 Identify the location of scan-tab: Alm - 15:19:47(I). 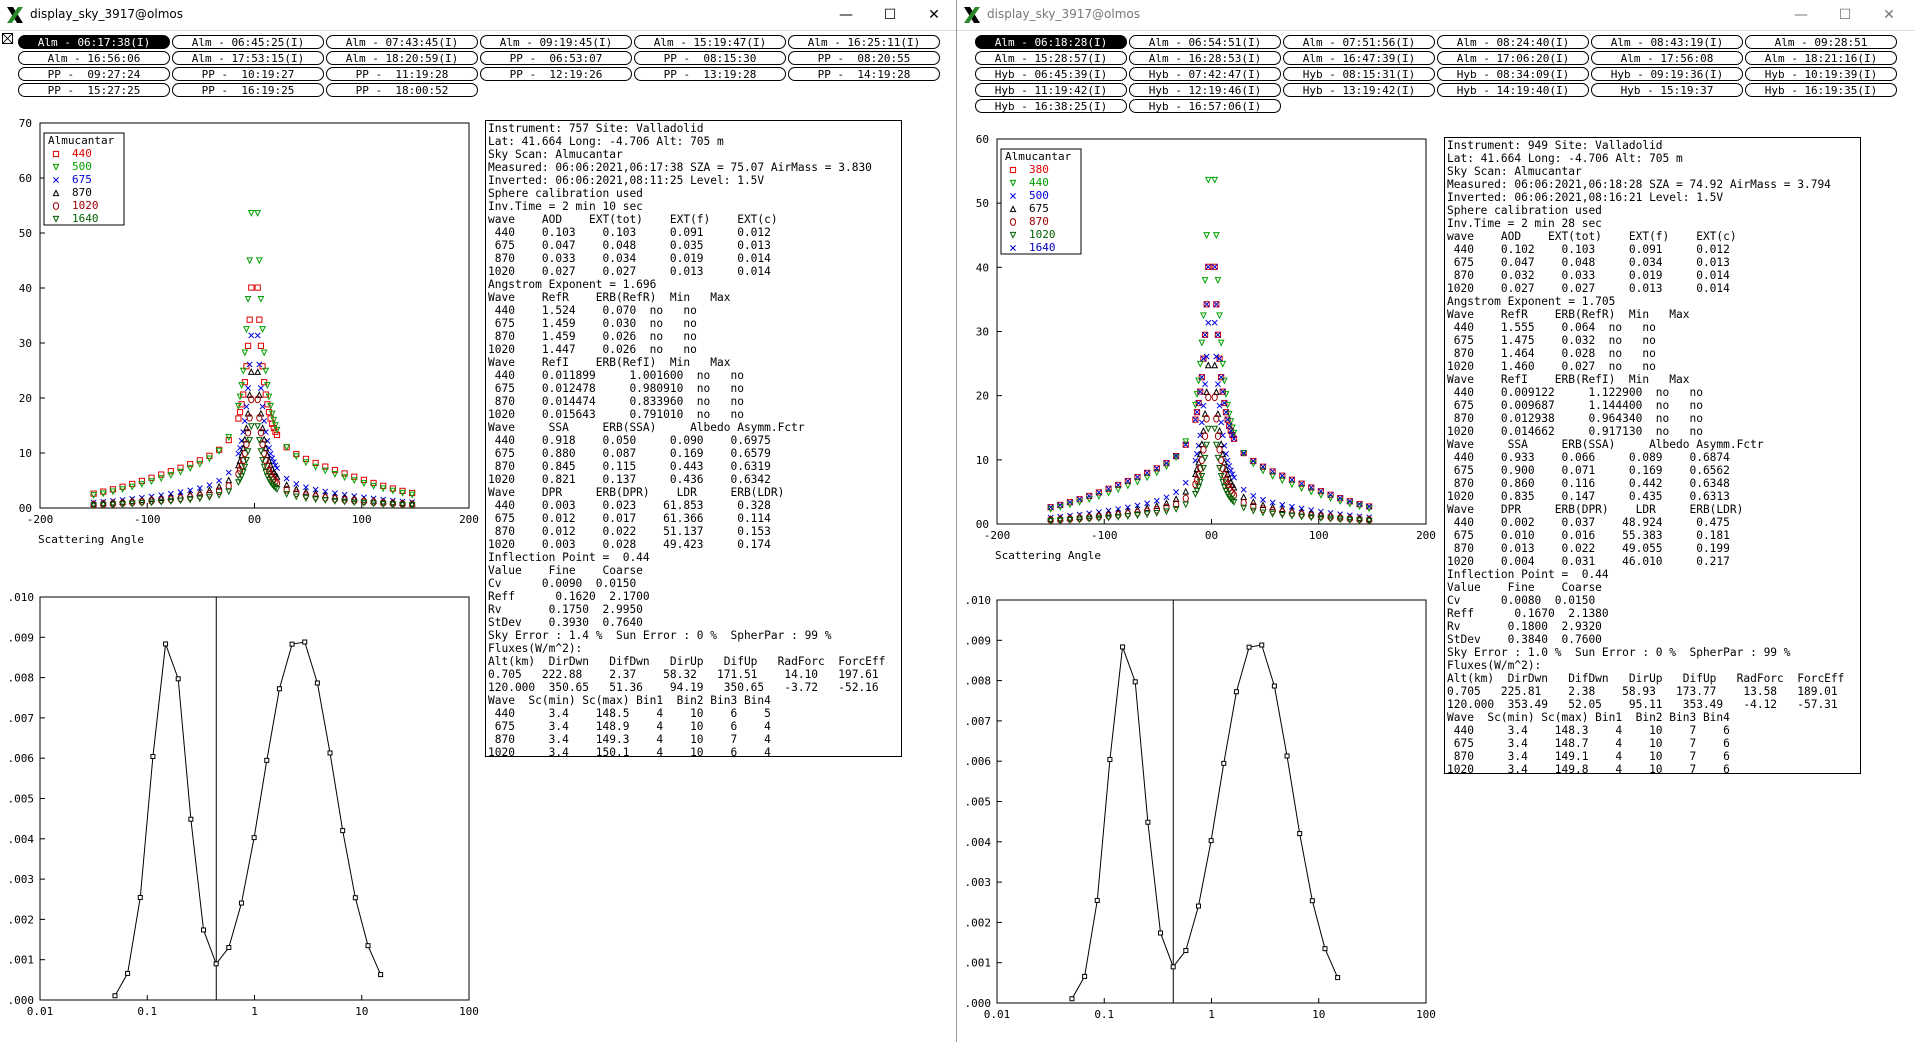
(710, 42).